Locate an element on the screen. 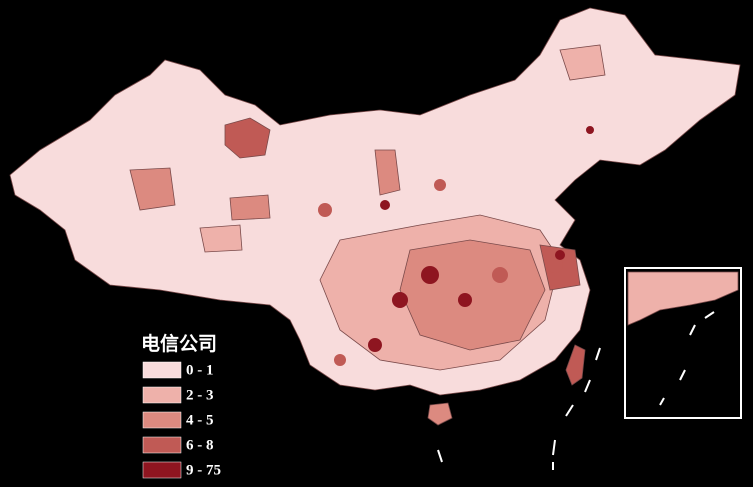 The width and height of the screenshot is (753, 487). inset-frame is located at coordinates (683, 343).